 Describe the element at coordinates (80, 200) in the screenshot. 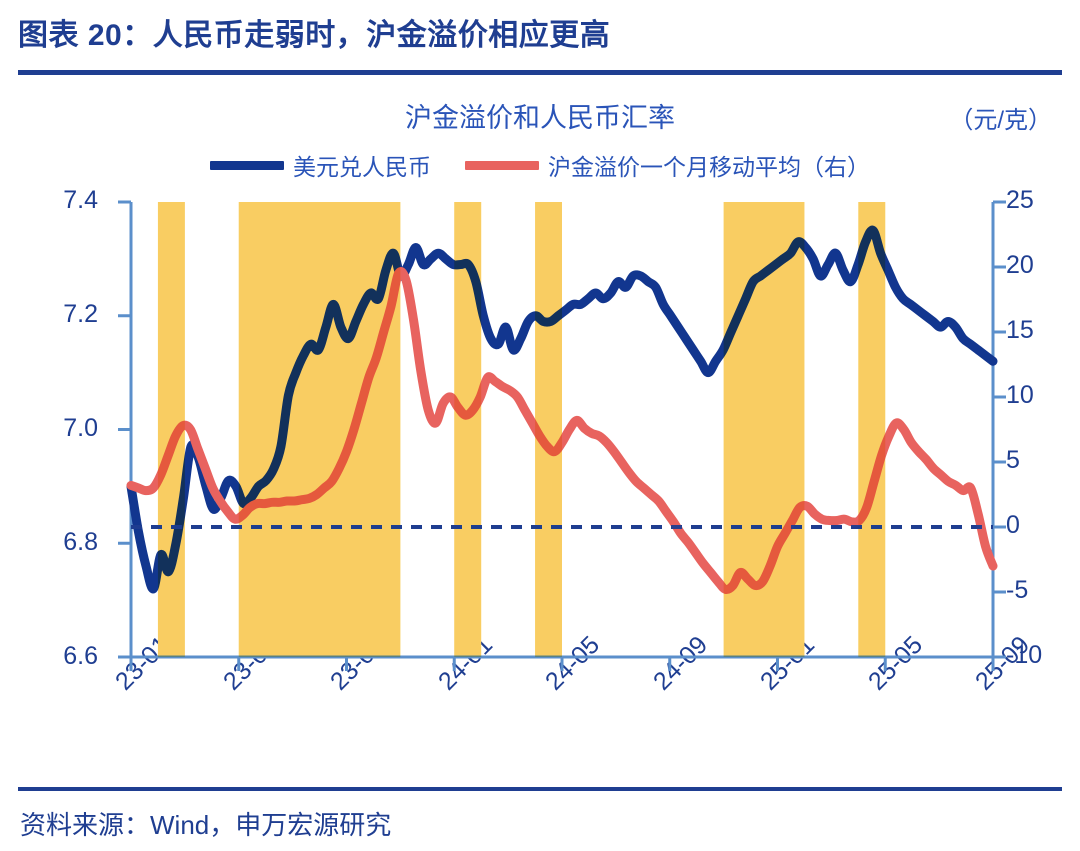

I see `ytick-left-0: 7.4` at that location.